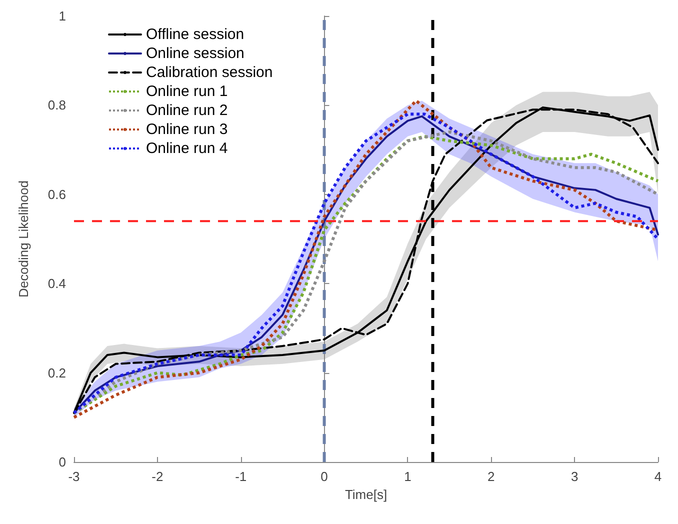  I want to click on y-tick-label: 0.8, so click(57, 105).